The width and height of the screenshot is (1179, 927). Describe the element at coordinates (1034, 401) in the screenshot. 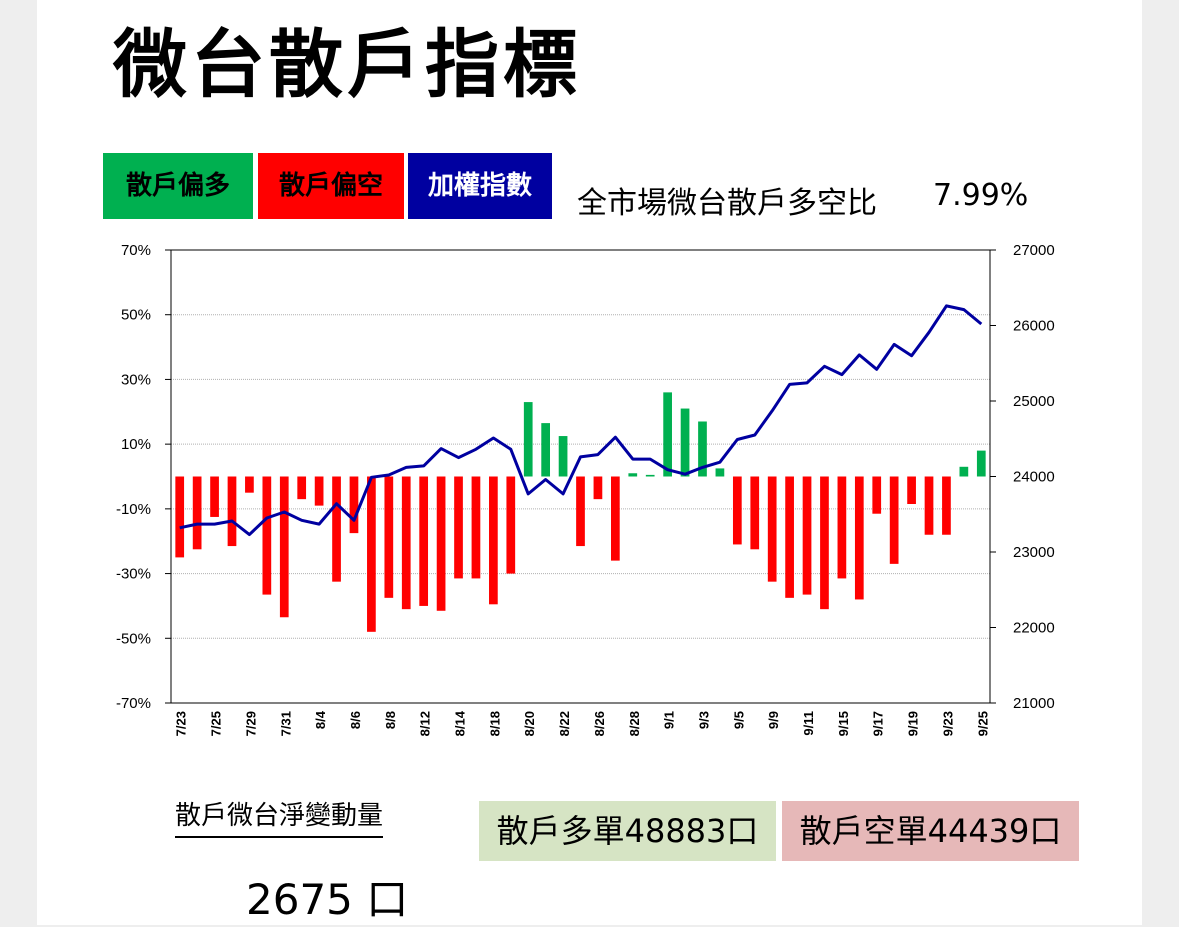

I see `right-tick-label: 25000` at that location.